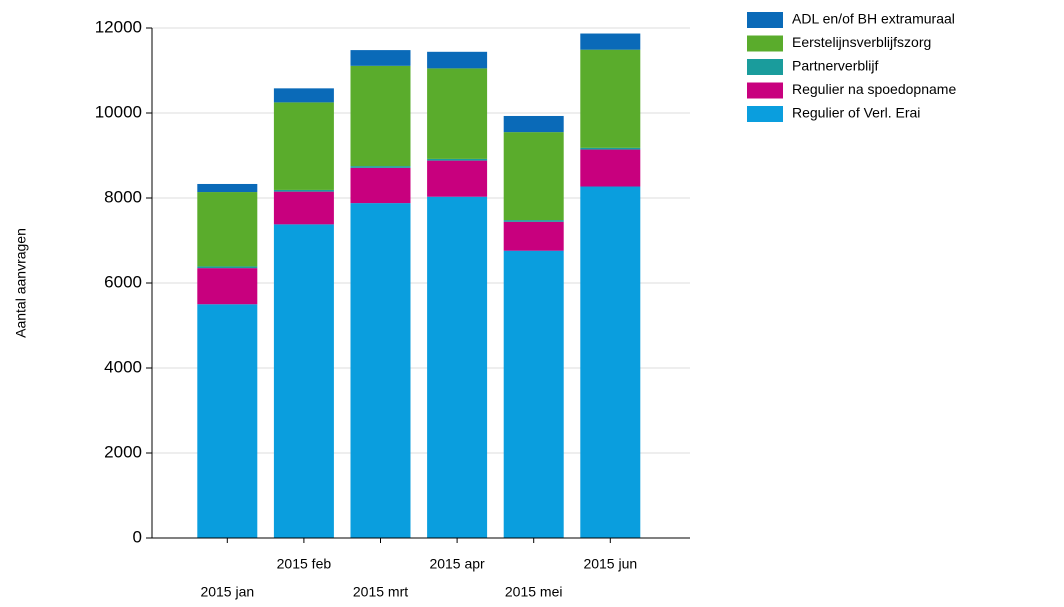  What do you see at coordinates (123, 196) in the screenshot?
I see `y-tick-label: 8000` at bounding box center [123, 196].